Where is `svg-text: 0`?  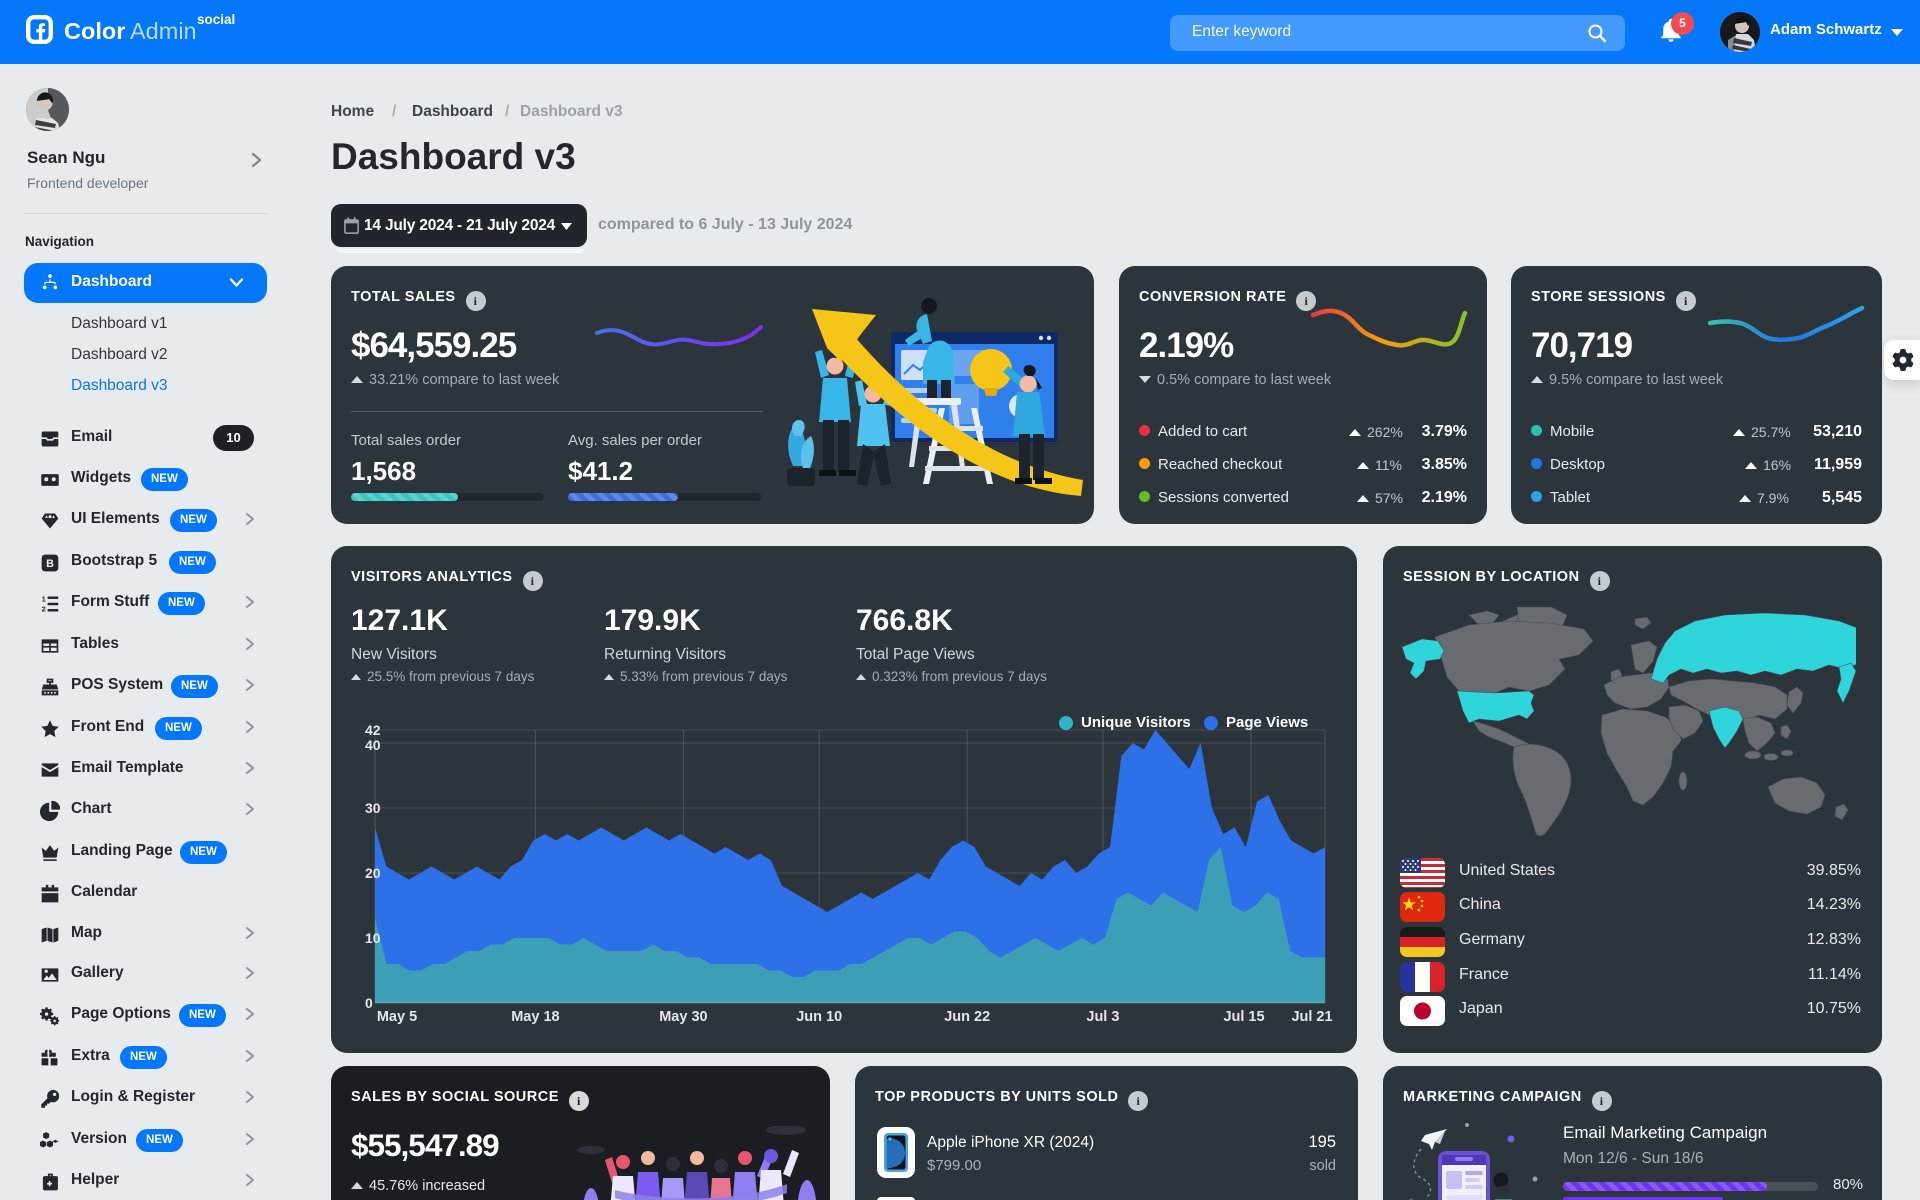
svg-text: 0 is located at coordinates (369, 1003).